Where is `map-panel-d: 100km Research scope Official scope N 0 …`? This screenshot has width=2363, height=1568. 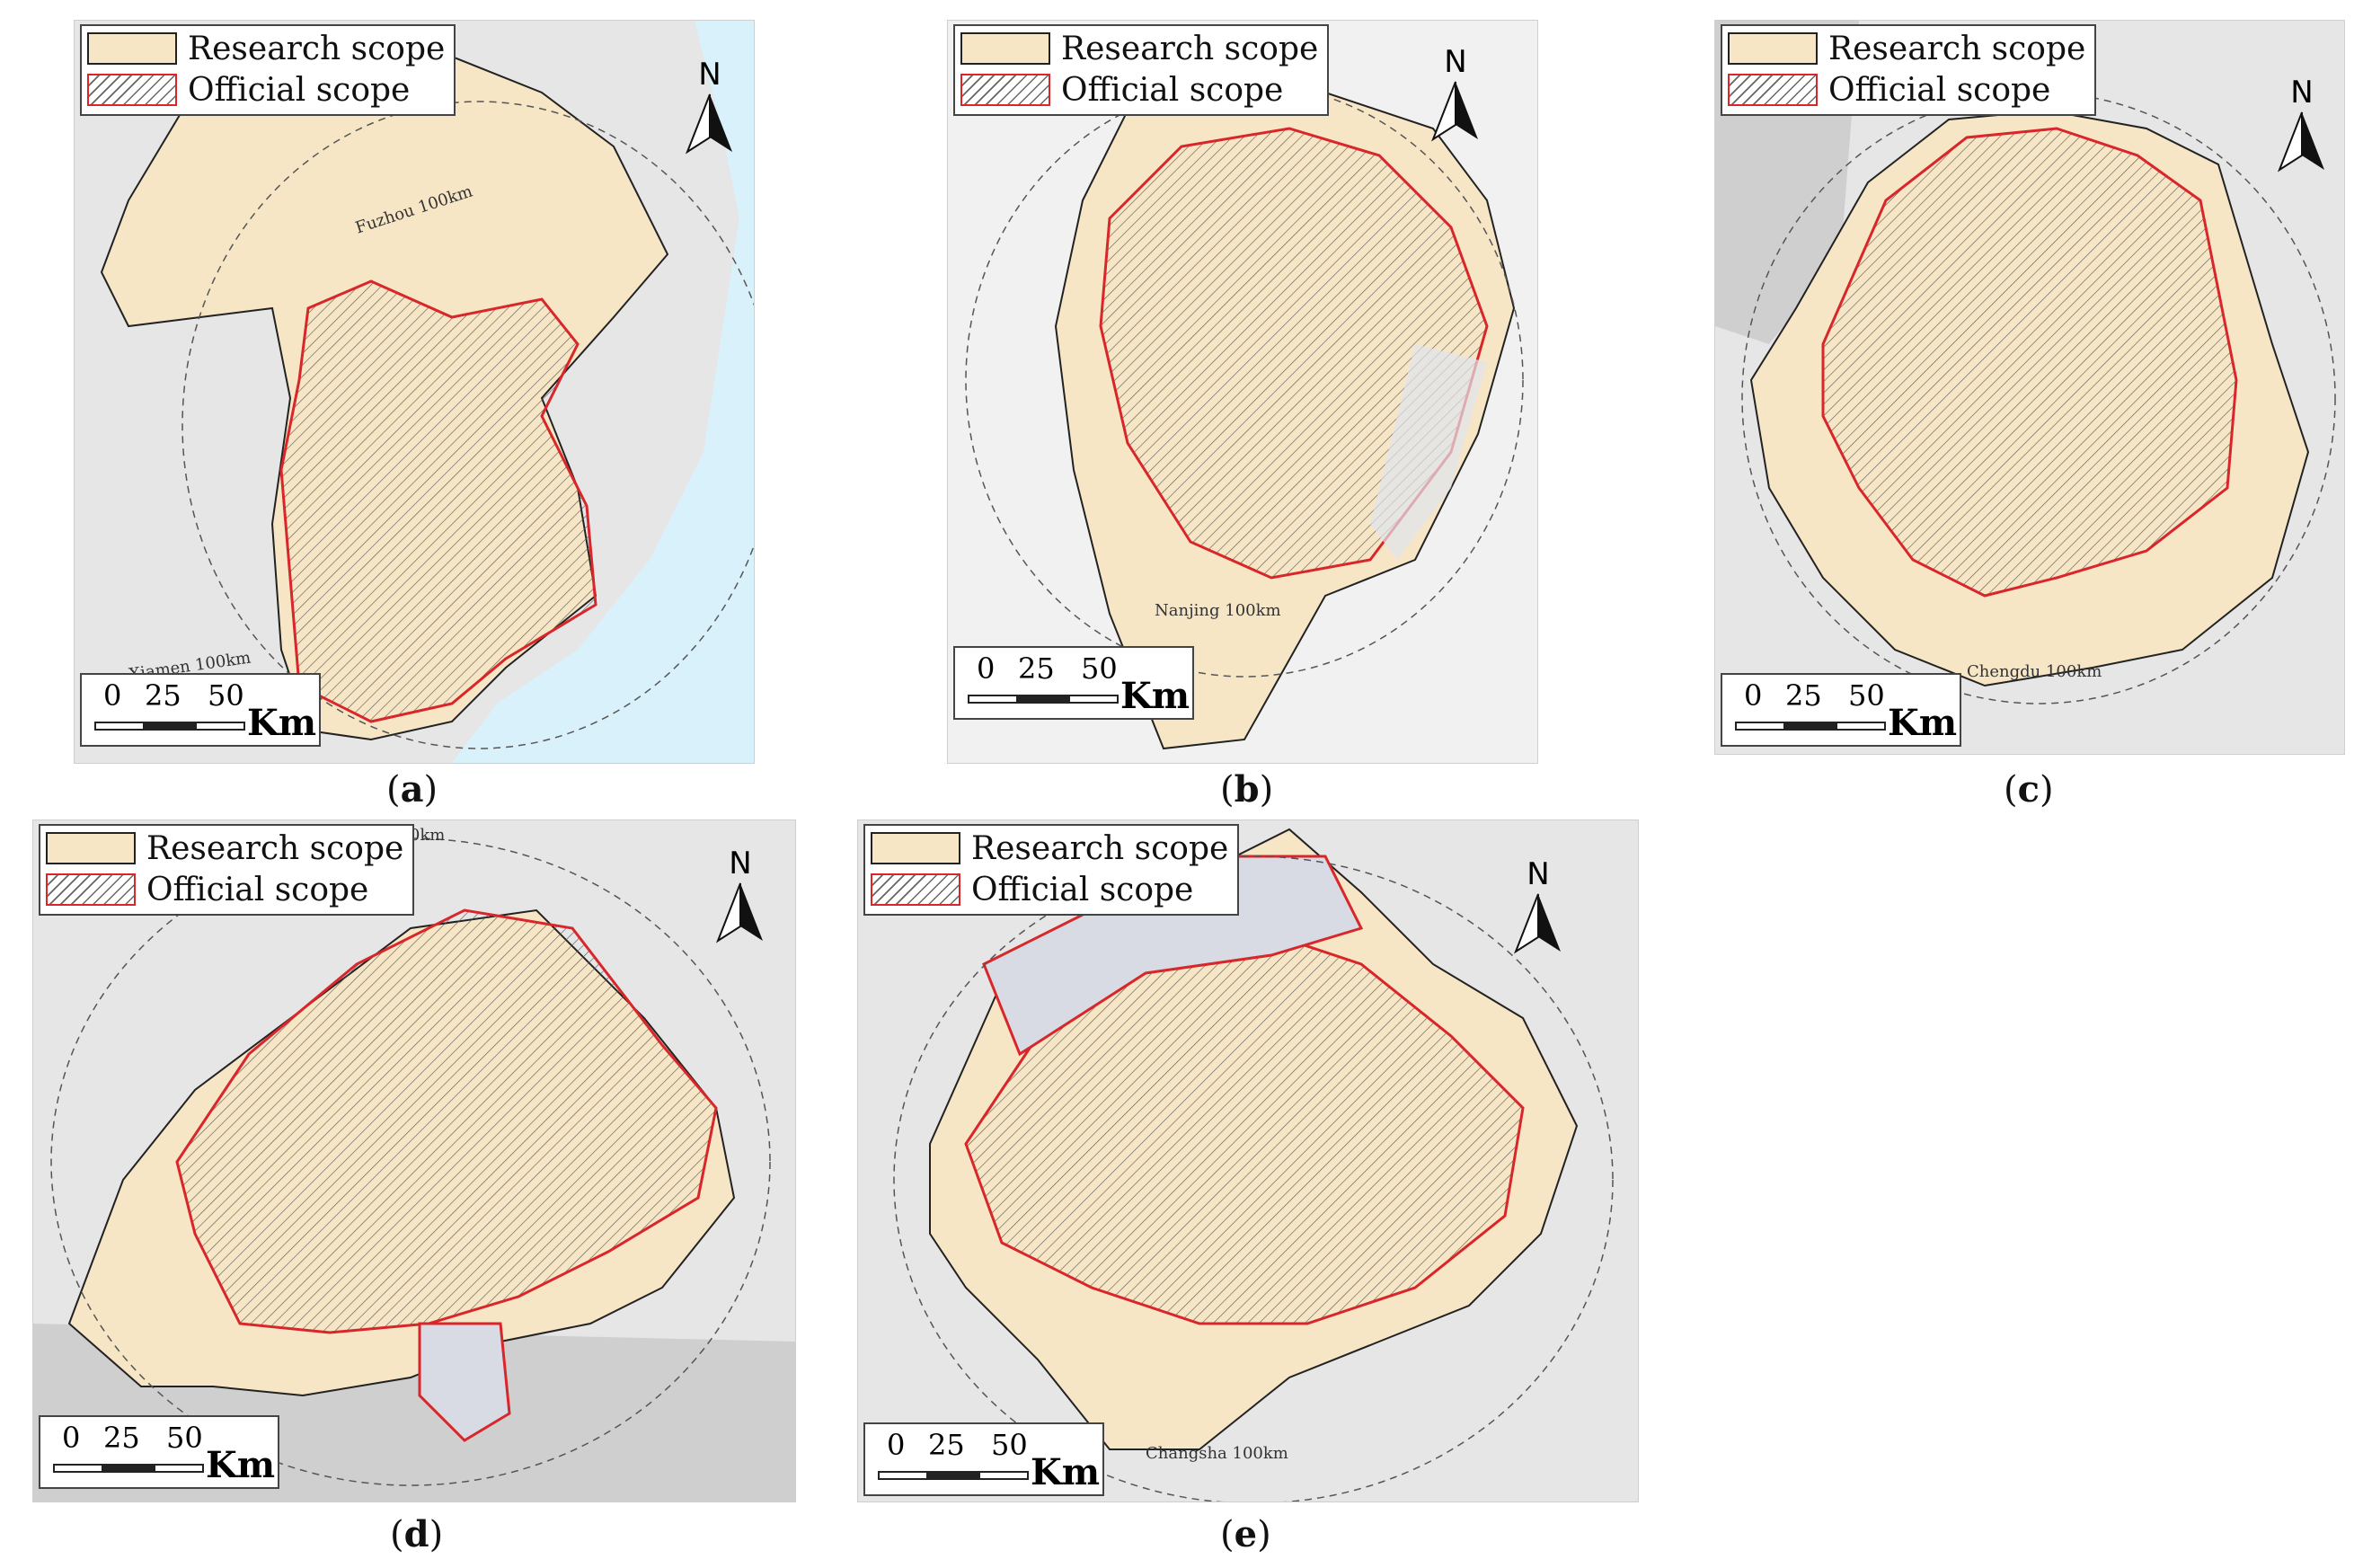
map-panel-d: 100km Research scope Official scope N 0 … is located at coordinates (414, 1160).